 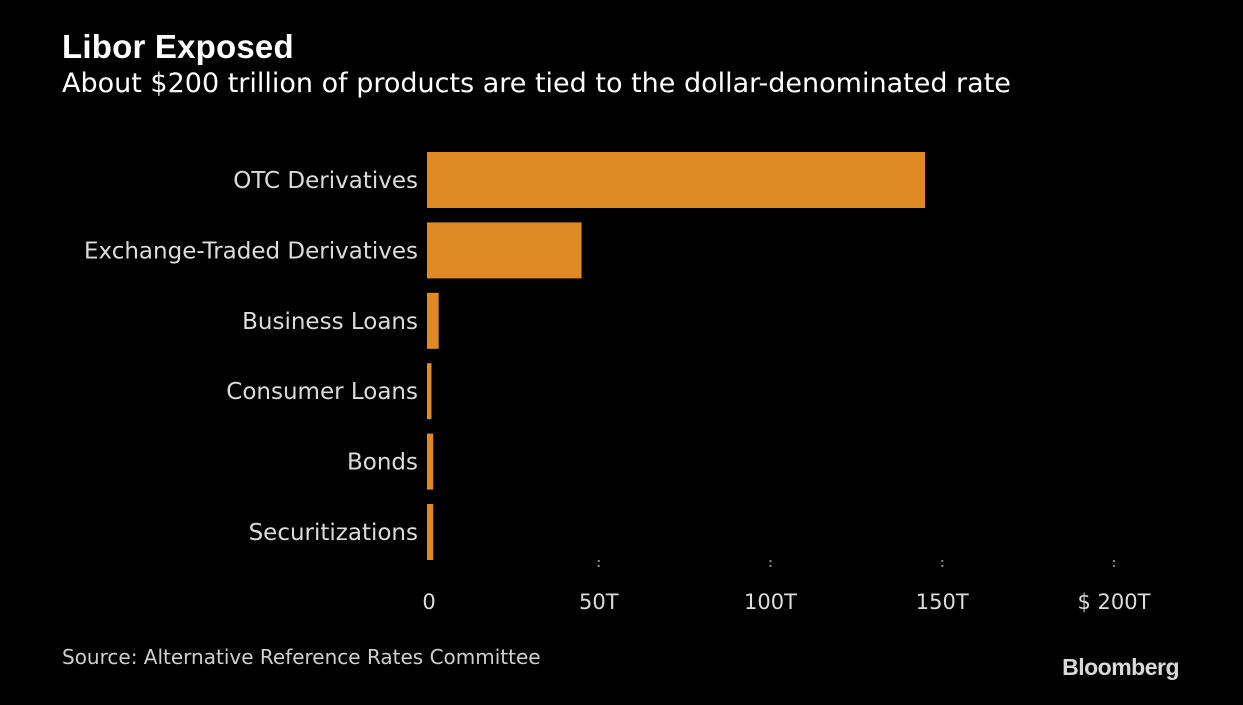 I want to click on category-label-5: Securitizations, so click(x=333, y=533).